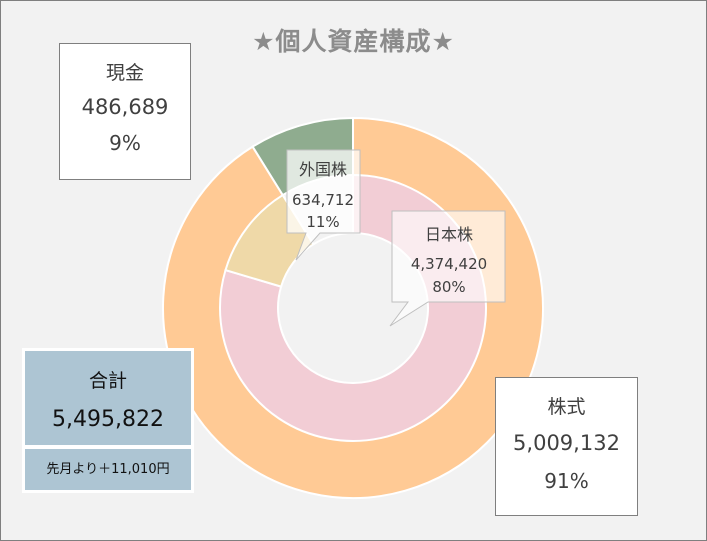 The image size is (707, 541). I want to click on total-main: 合計 5,495,822, so click(108, 398).